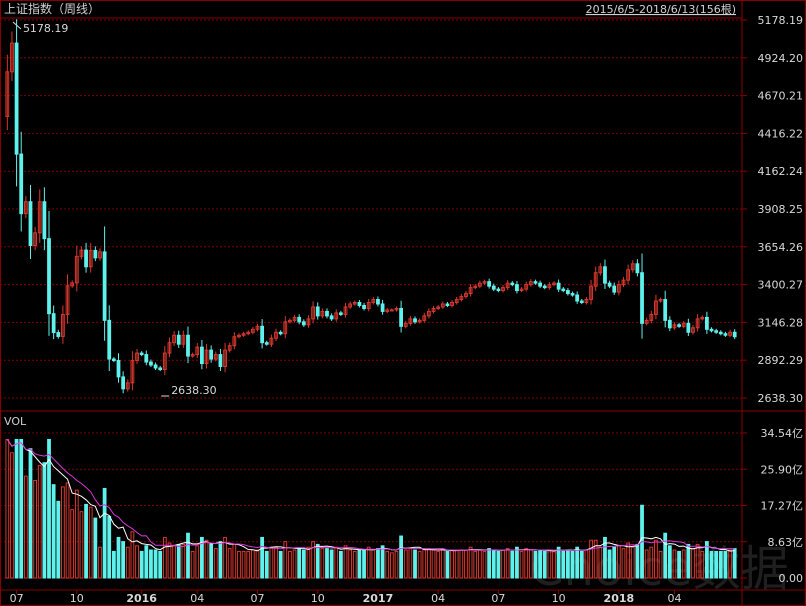  What do you see at coordinates (781, 209) in the screenshot?
I see `price-tick-label: 3908.25` at bounding box center [781, 209].